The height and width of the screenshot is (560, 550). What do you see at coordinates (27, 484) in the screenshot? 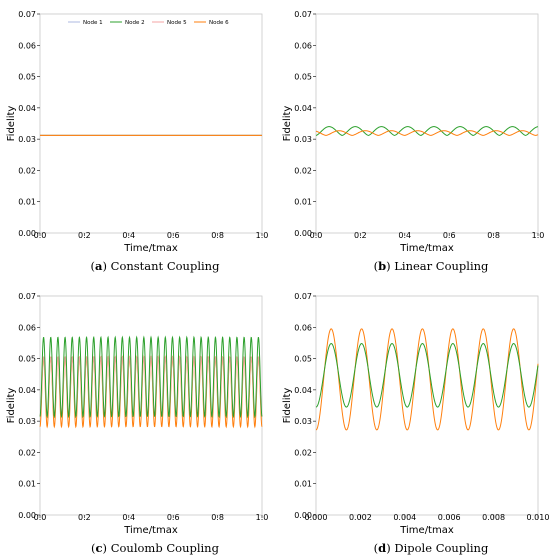
I see `panel-c-ytick-label: 0.01` at bounding box center [27, 484].